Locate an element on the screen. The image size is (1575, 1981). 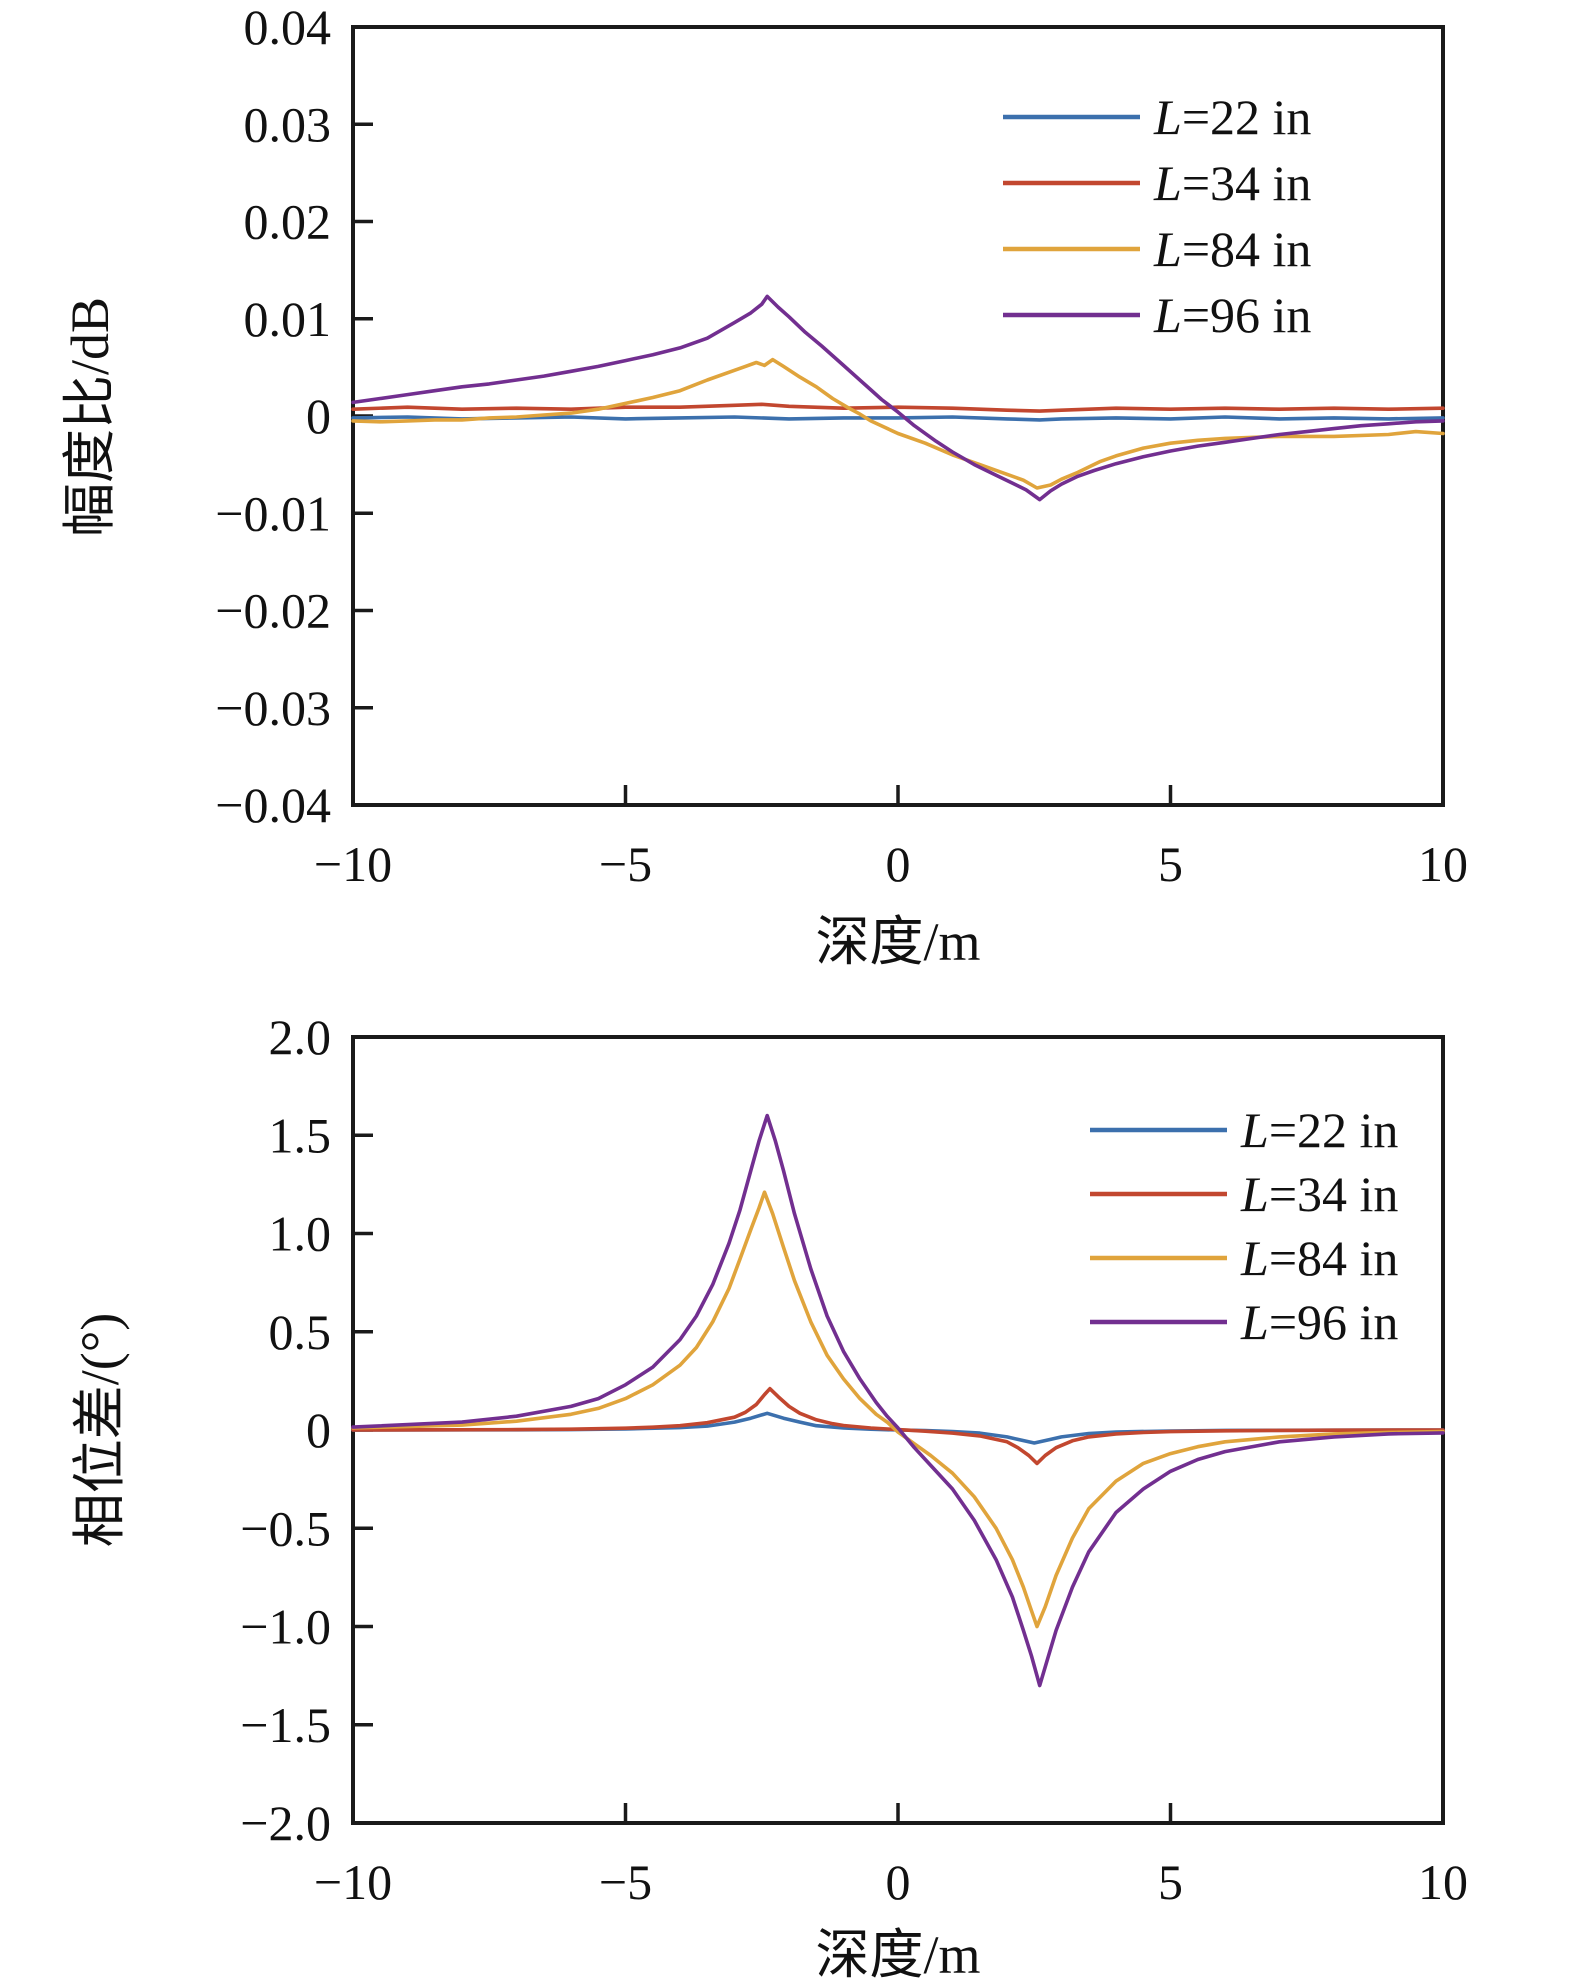
y-tick-label: −0.03 is located at coordinates (273, 708).